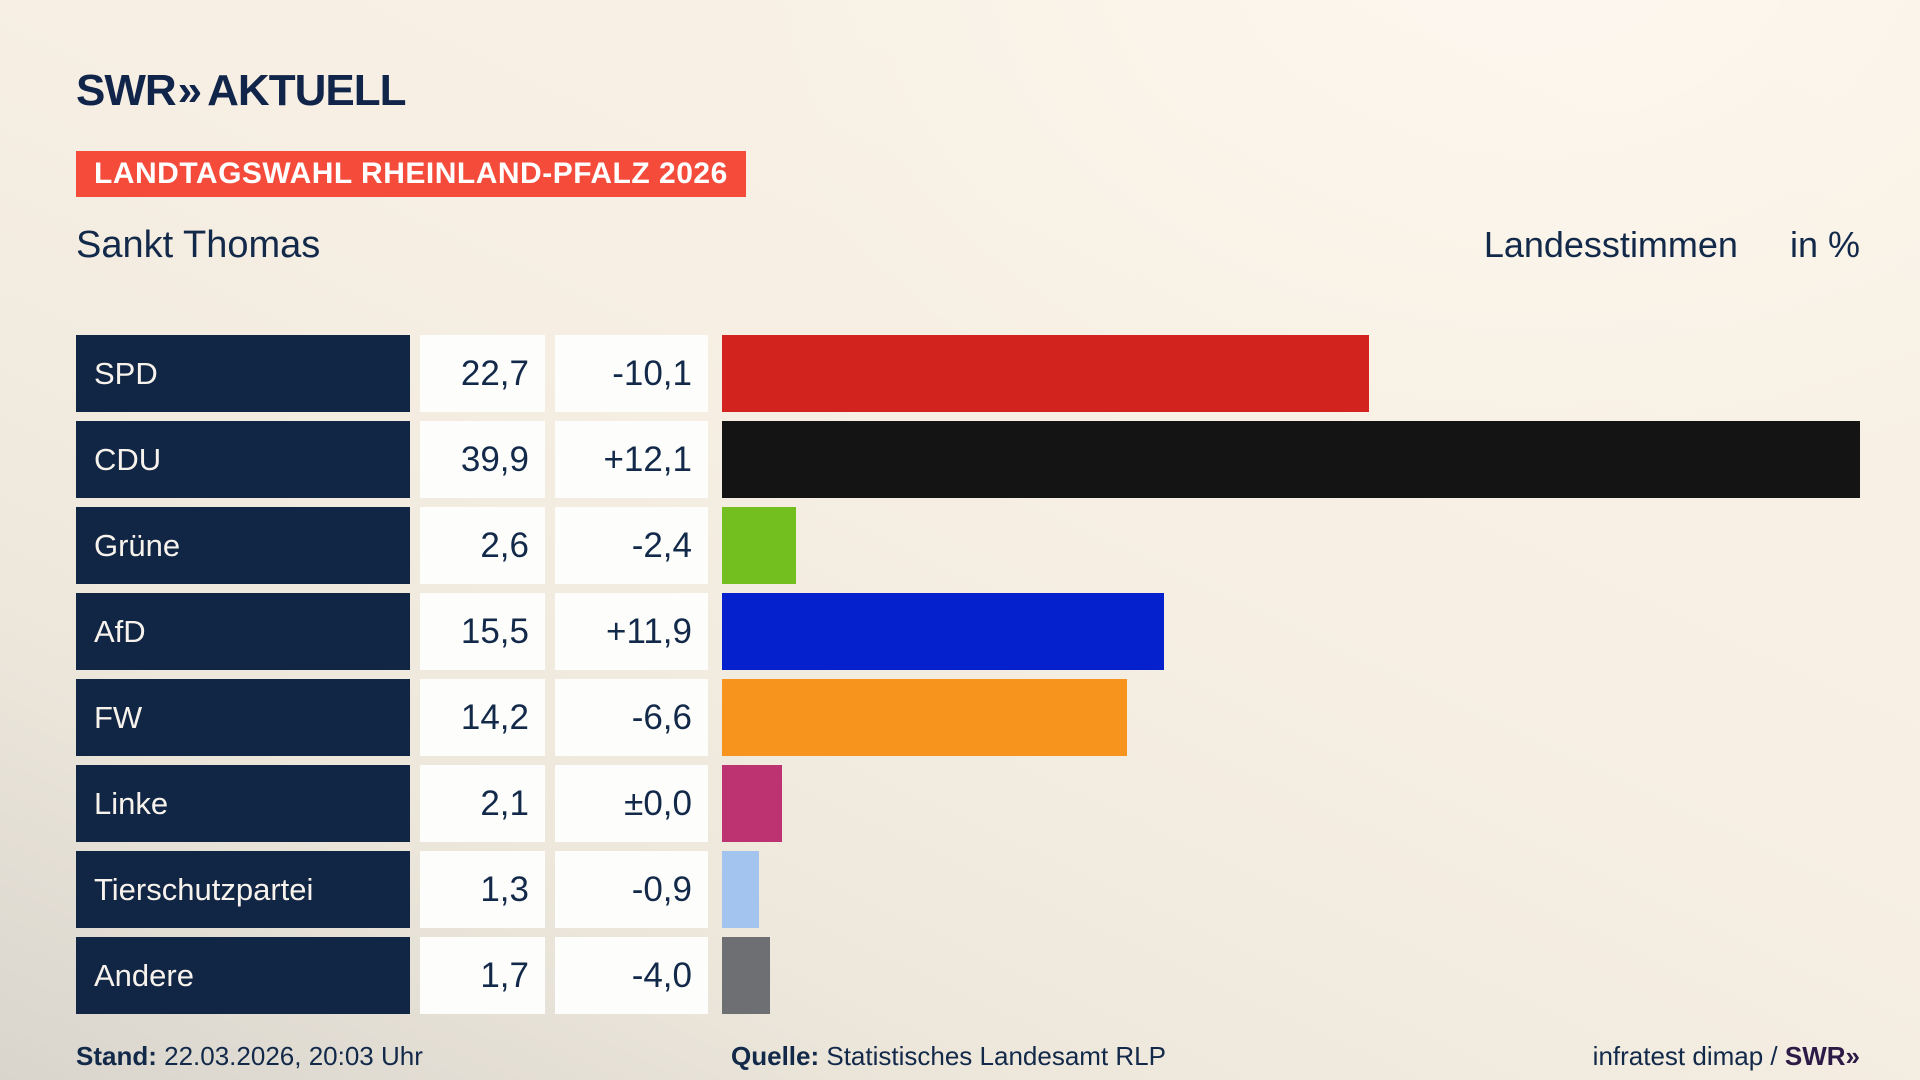  What do you see at coordinates (116, 1056) in the screenshot?
I see `stand-label: Stand:` at bounding box center [116, 1056].